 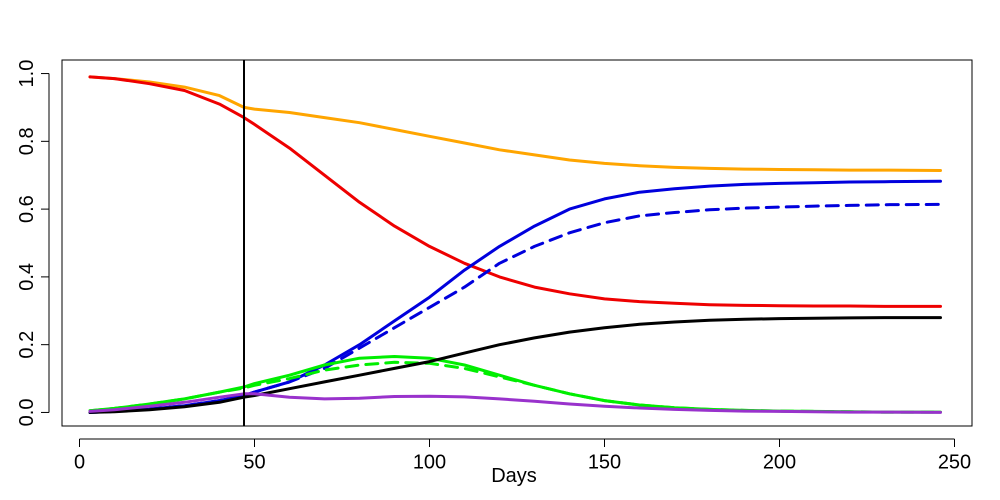 What do you see at coordinates (779, 463) in the screenshot?
I see `x-tick-label: 200` at bounding box center [779, 463].